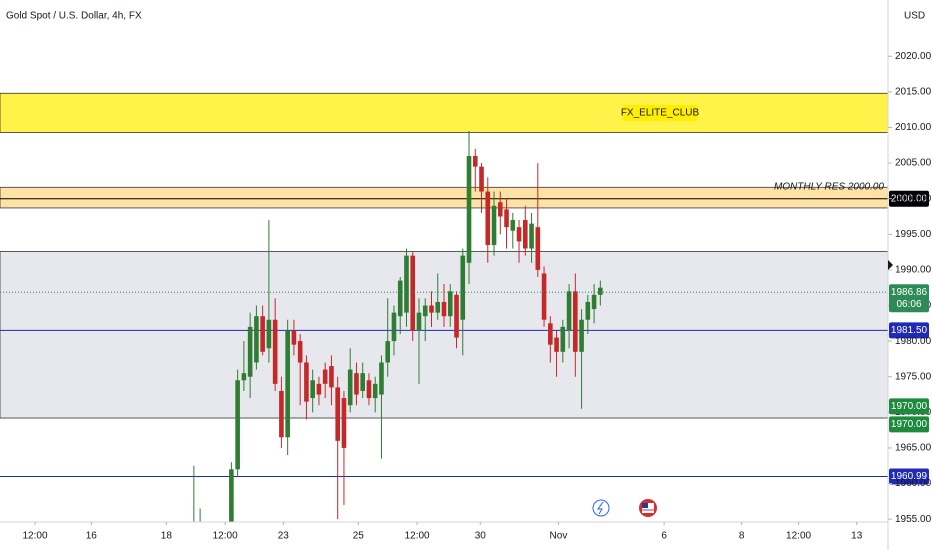  Describe the element at coordinates (648, 508) in the screenshot. I see `icon-flag` at that location.